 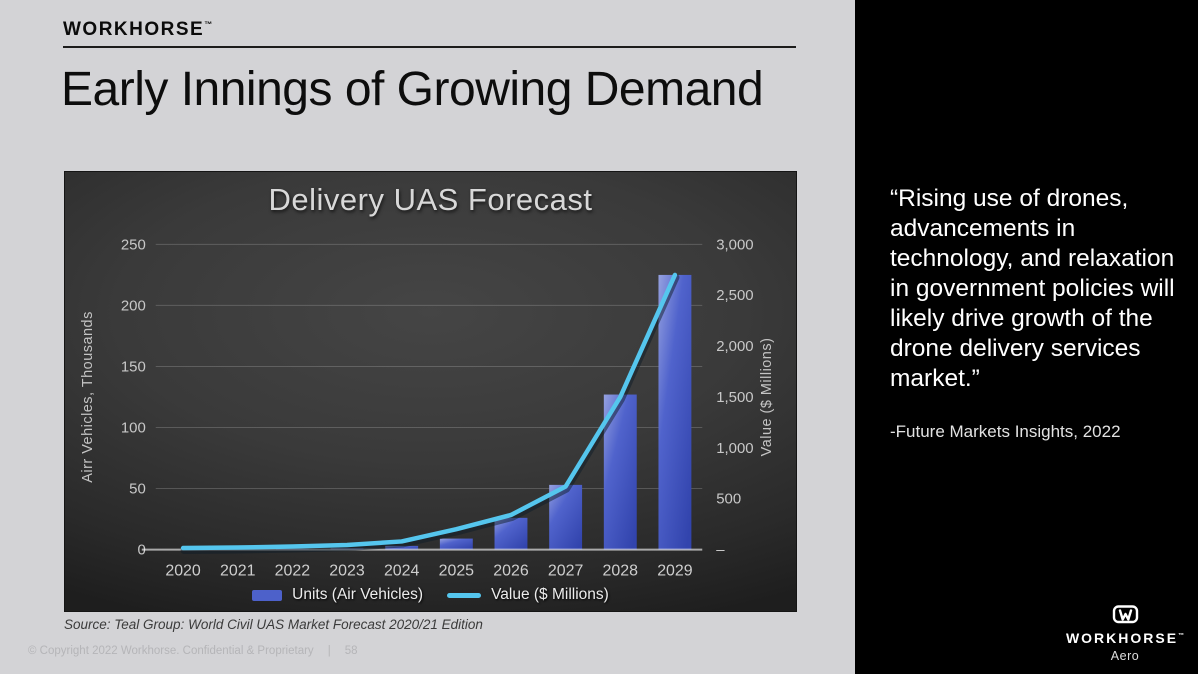 What do you see at coordinates (1005, 431) in the screenshot?
I see `quote-attribution: -Future Markets Insights, 2022` at bounding box center [1005, 431].